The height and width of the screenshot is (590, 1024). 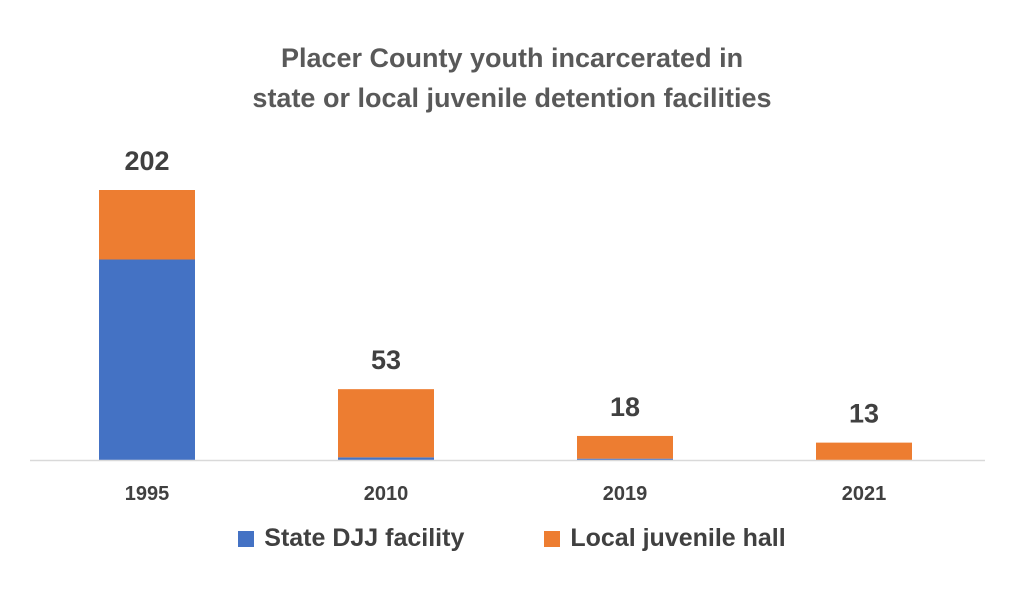 What do you see at coordinates (386, 494) in the screenshot?
I see `x-tick-label-2010: 2010` at bounding box center [386, 494].